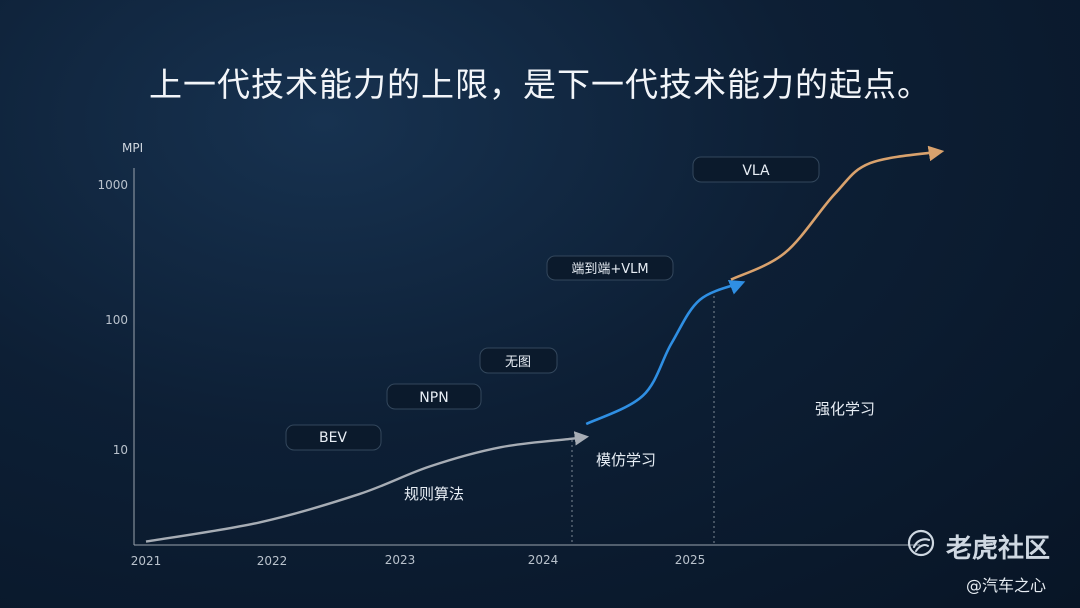 This screenshot has width=1080, height=608. What do you see at coordinates (540, 84) in the screenshot?
I see `headline: 上一代技术能力的上限，是下一代技术能力的起点。` at bounding box center [540, 84].